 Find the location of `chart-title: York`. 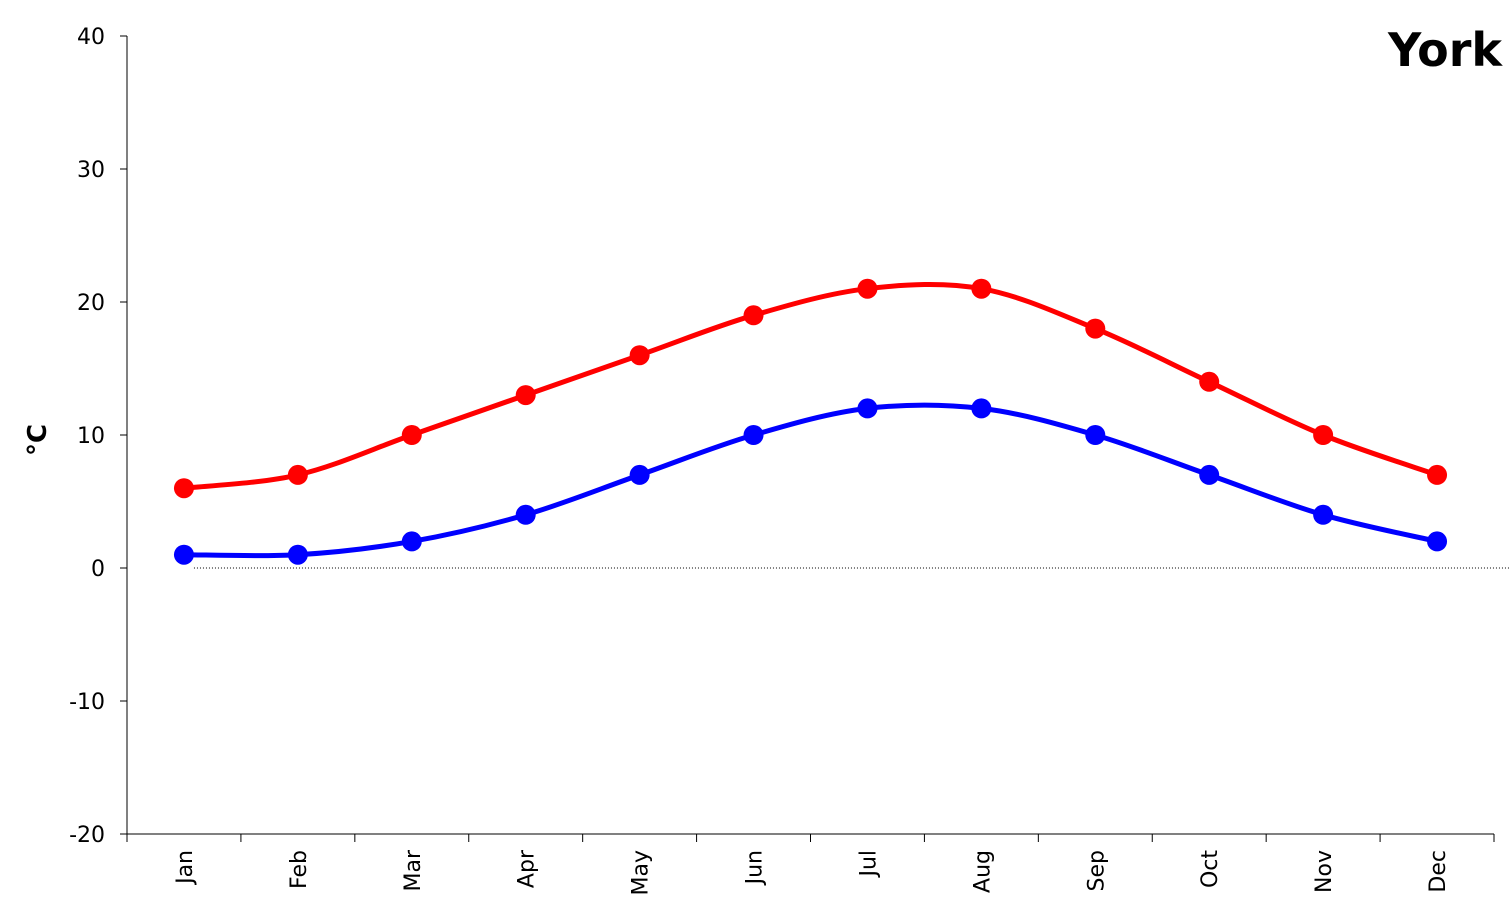

chart-title: York is located at coordinates (1445, 50).